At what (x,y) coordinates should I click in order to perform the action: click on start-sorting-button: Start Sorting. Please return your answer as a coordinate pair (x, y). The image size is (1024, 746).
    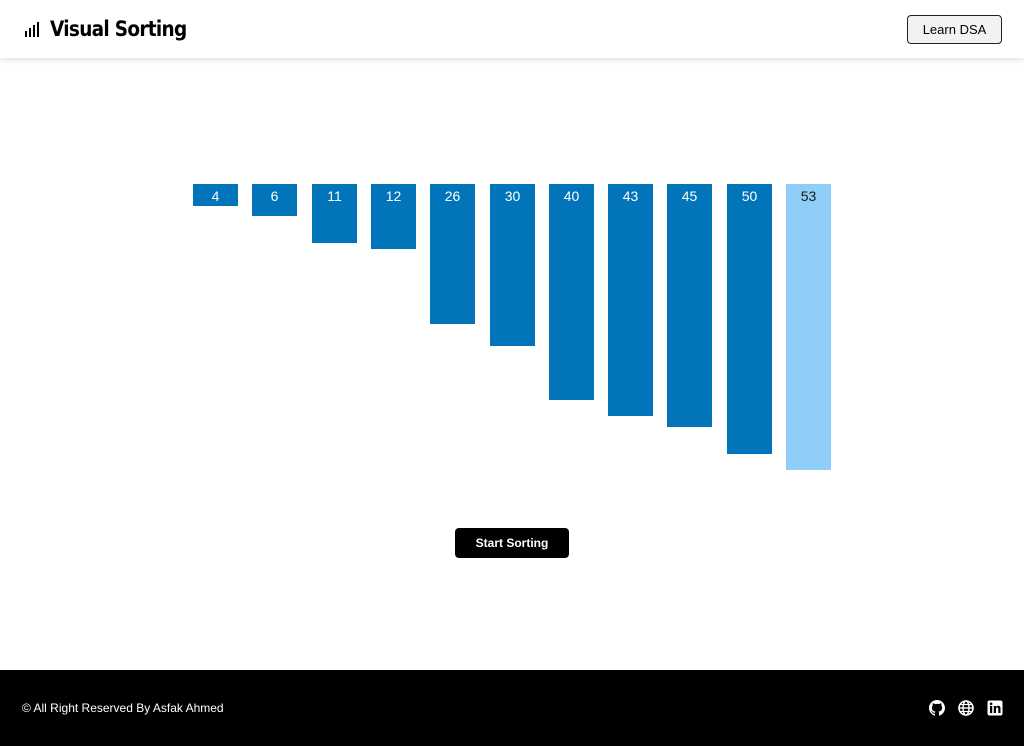
    Looking at the image, I should click on (512, 543).